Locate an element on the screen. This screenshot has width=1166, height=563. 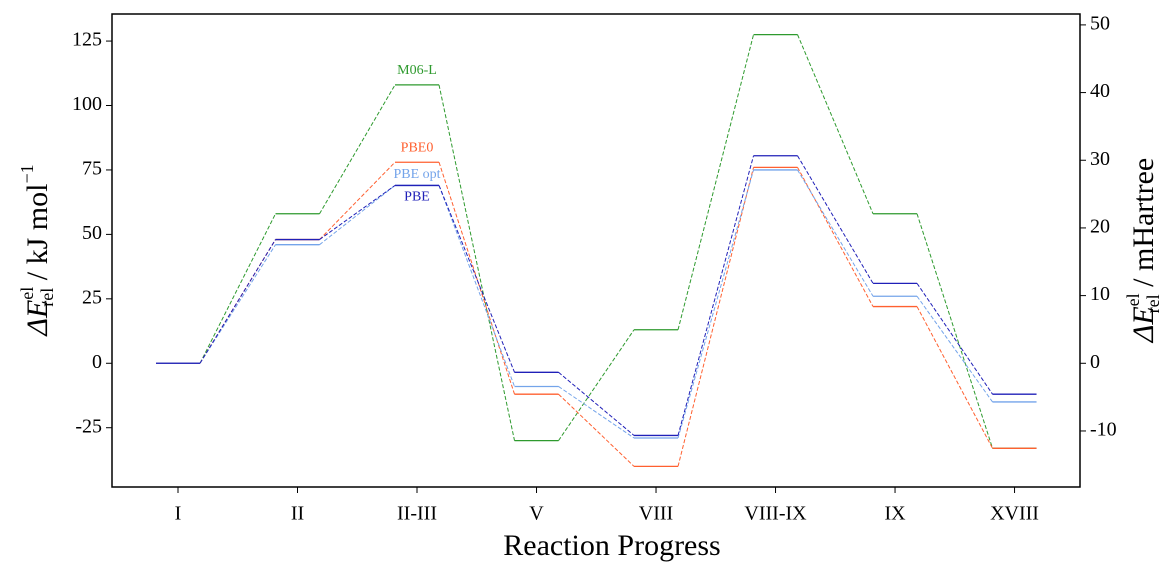
x-tick-label: VIII-IX is located at coordinates (775, 514).